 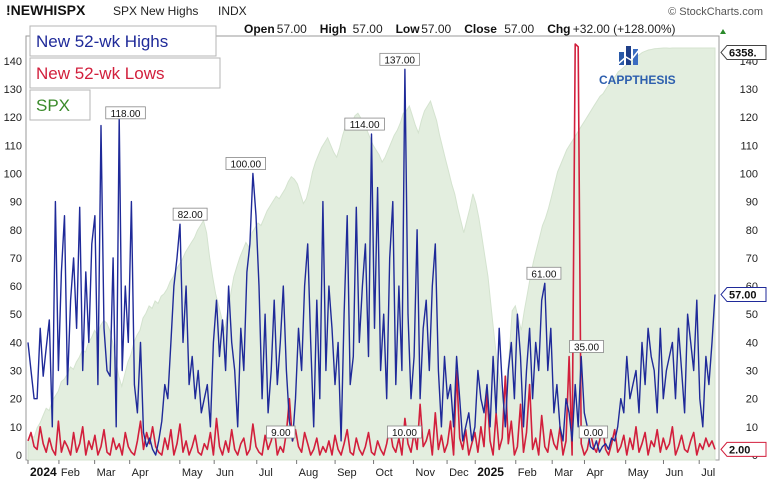 I want to click on right-tag-2: 2.00, so click(x=739, y=450).